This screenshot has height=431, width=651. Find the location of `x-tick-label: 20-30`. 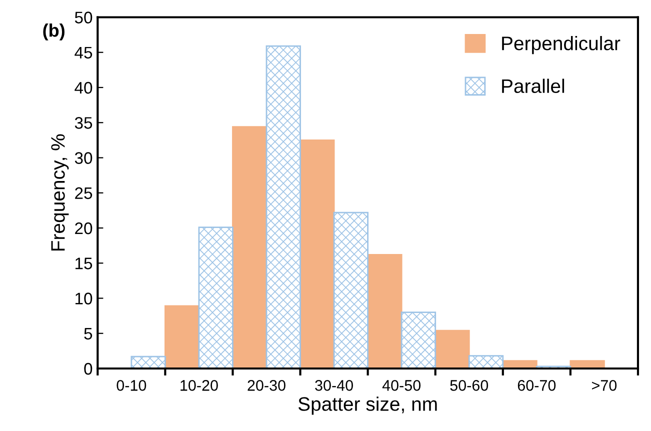

x-tick-label: 20-30 is located at coordinates (267, 385).